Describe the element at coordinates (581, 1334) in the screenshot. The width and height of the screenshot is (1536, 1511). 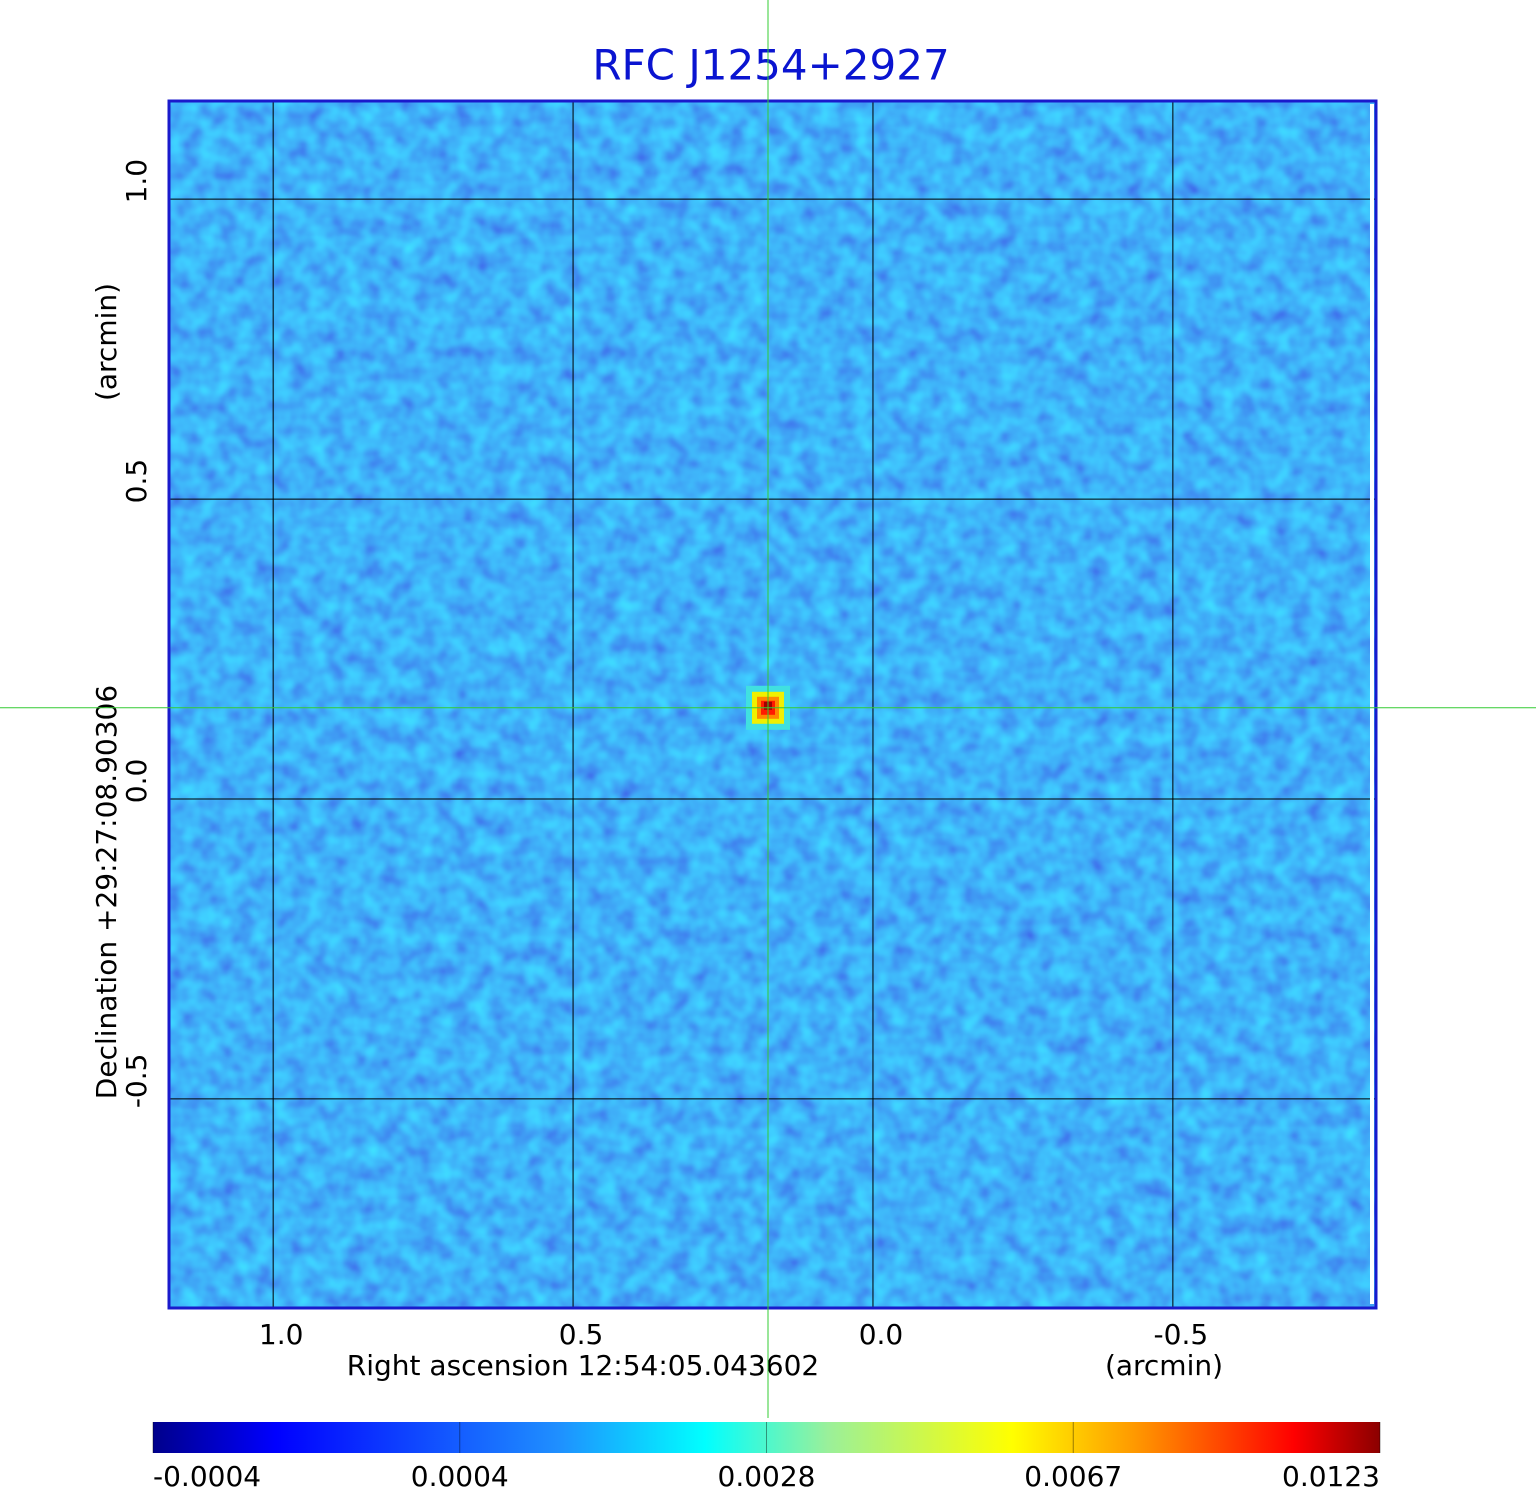
I see `x-tick-label: 0.5` at that location.